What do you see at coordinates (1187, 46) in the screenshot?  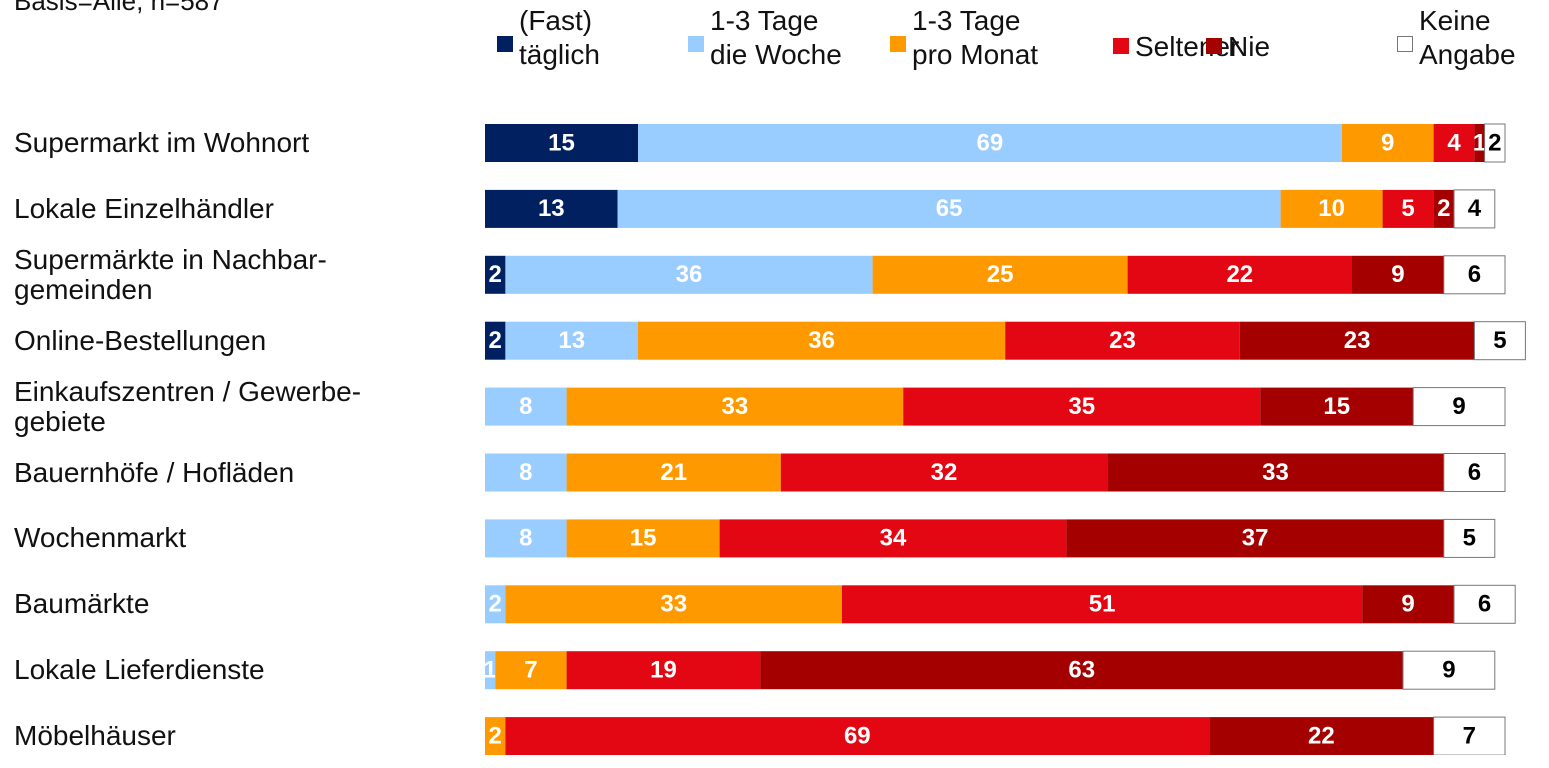 I see `legend-label: Seltener` at bounding box center [1187, 46].